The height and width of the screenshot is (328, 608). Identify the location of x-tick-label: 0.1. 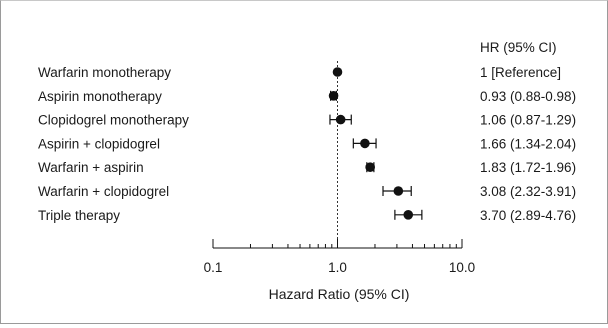
(213, 267).